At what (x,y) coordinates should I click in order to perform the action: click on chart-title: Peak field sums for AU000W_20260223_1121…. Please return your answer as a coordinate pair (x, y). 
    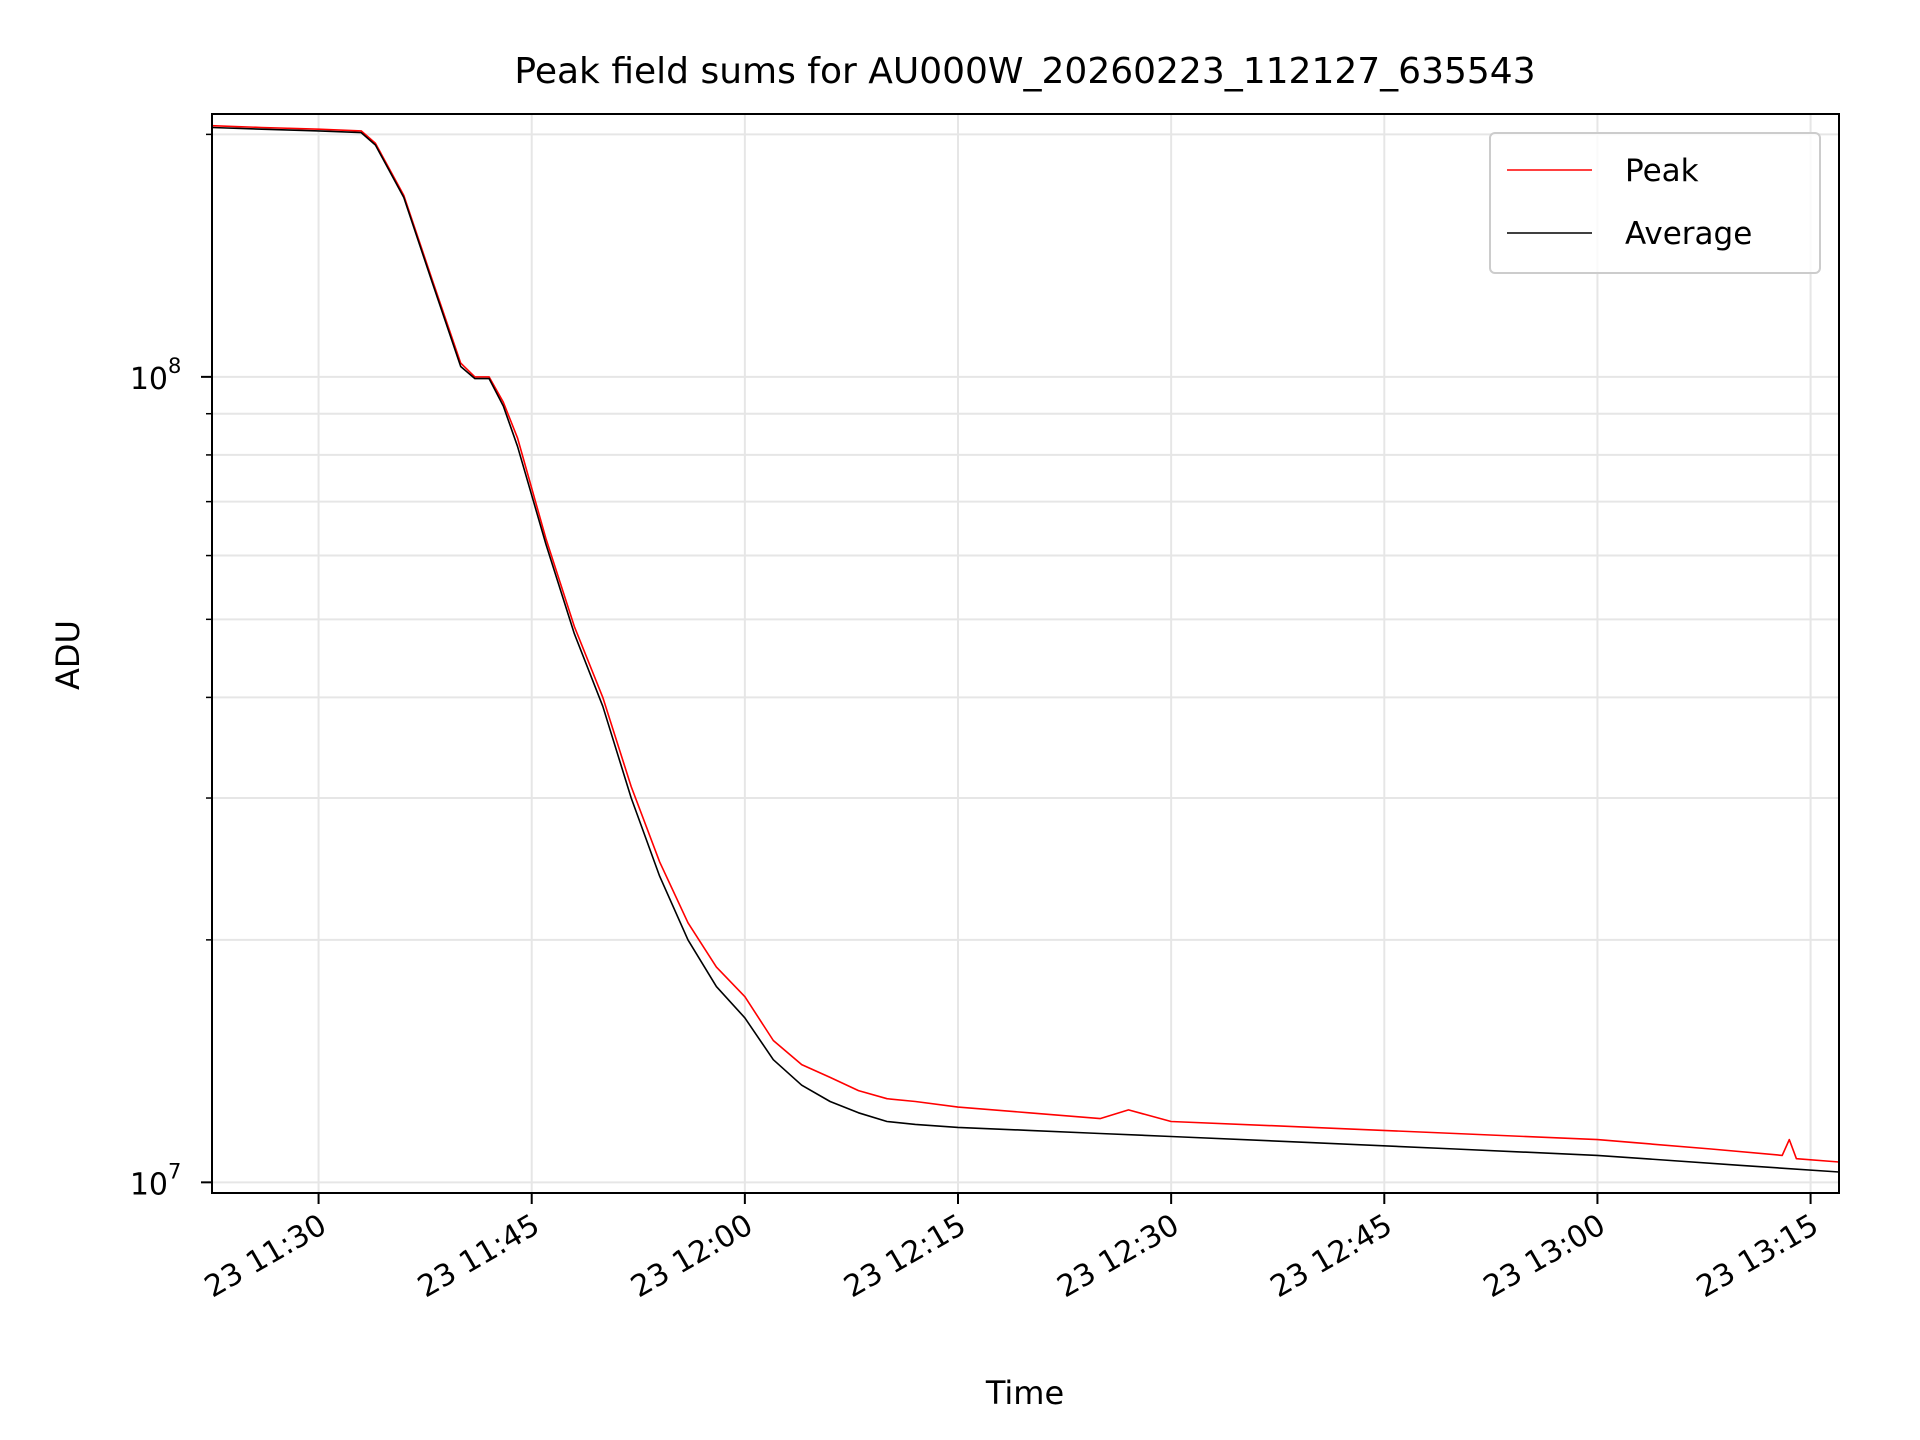
    Looking at the image, I should click on (1024, 71).